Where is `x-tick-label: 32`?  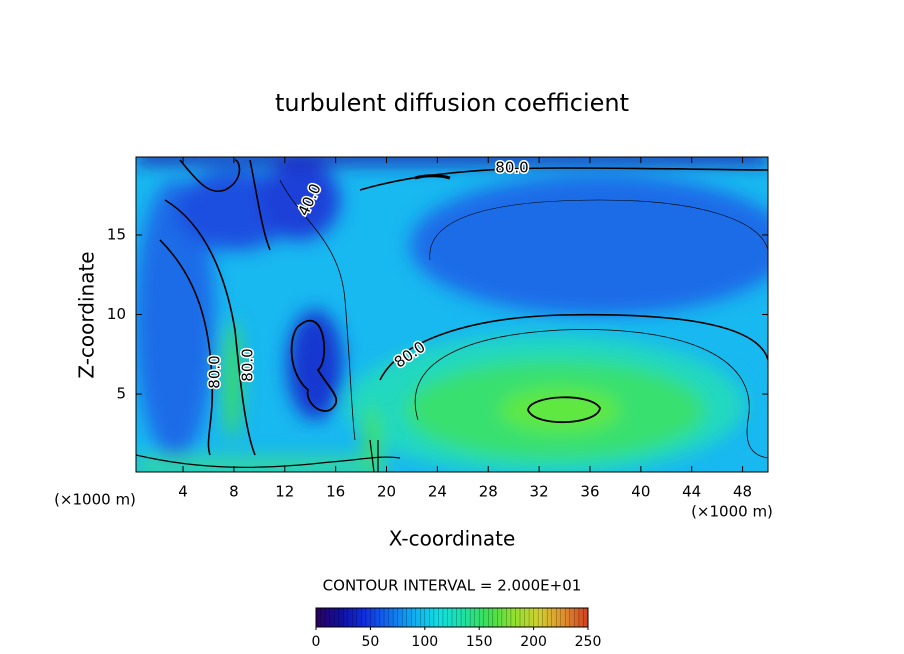
x-tick-label: 32 is located at coordinates (539, 492).